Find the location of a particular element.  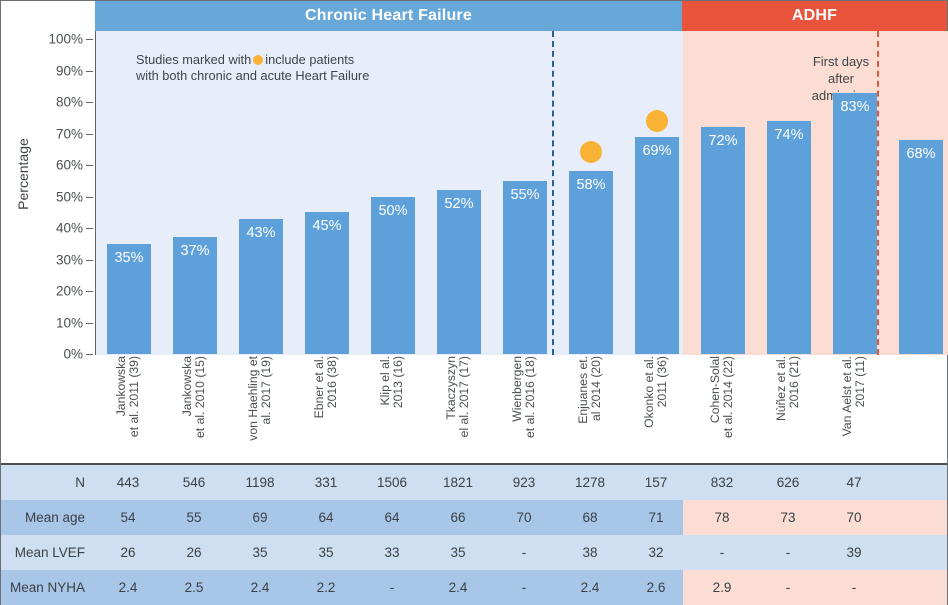

bar: 83% is located at coordinates (855, 223).